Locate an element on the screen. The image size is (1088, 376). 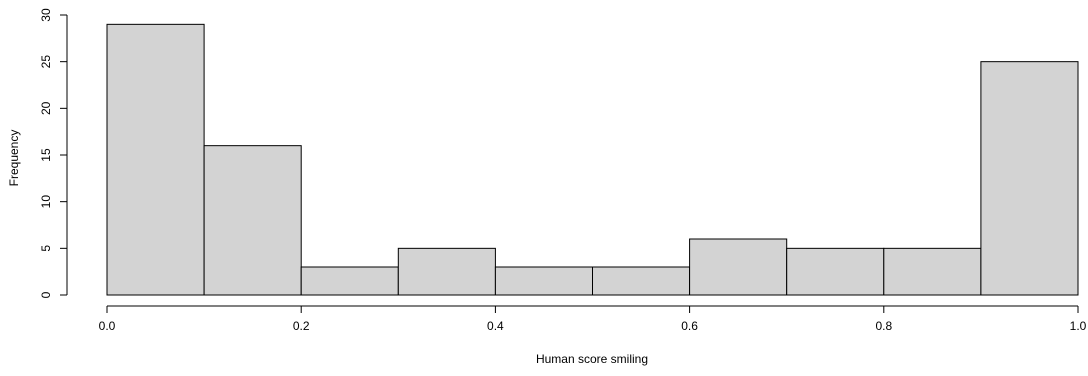
y-tick-label: 15 is located at coordinates (46, 155).